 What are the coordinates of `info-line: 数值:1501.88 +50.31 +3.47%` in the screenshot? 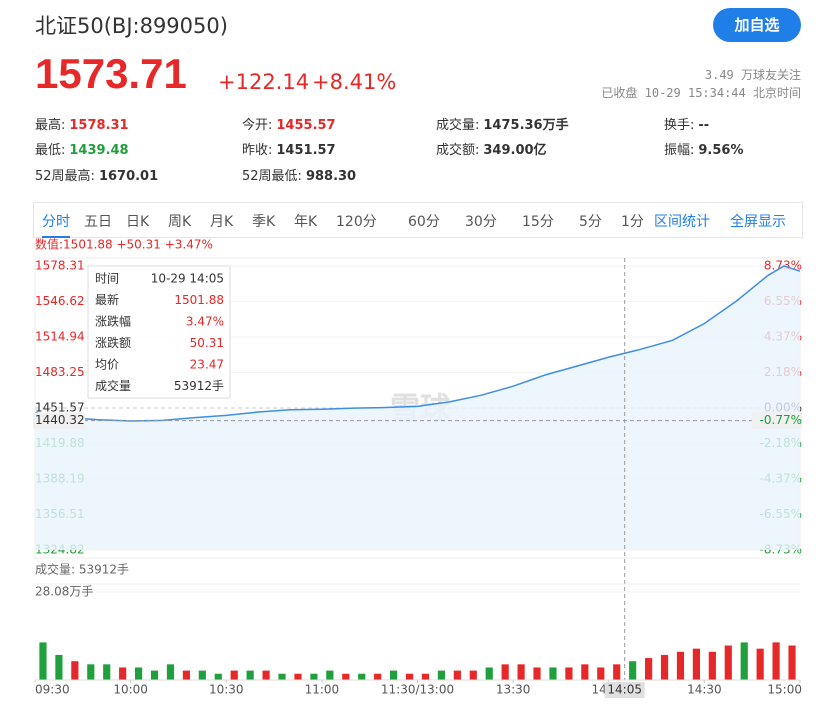 It's located at (124, 244).